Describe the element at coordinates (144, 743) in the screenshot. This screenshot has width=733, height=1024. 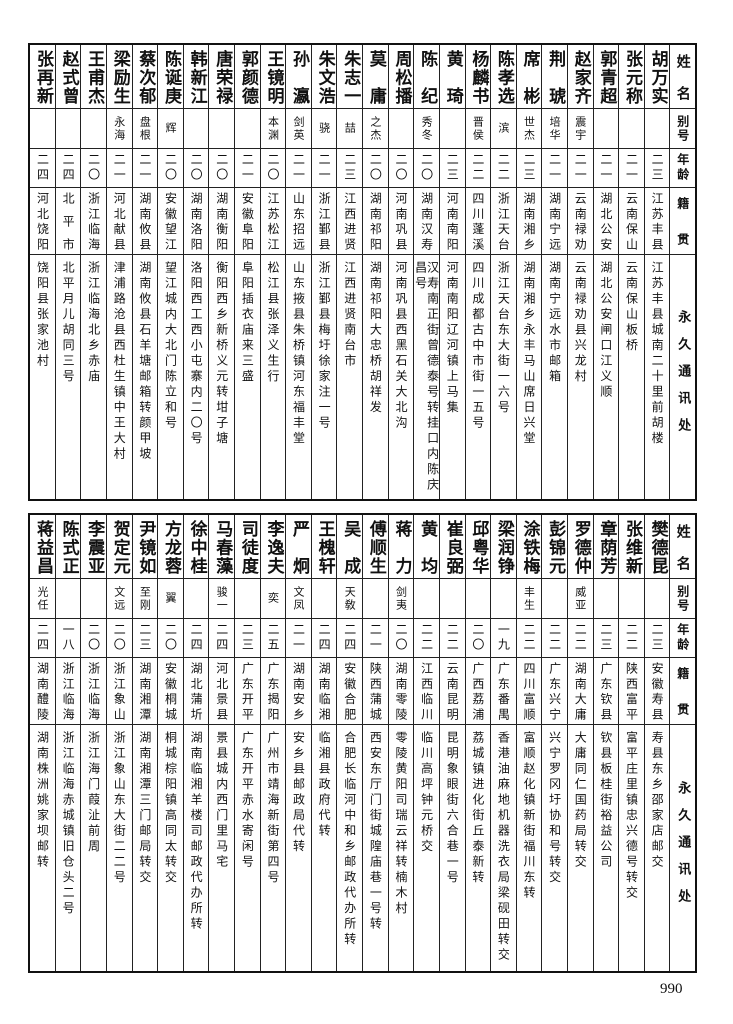
I see `person-record: 尹镜如 至刚 二三 湖南湘潭 湖南湘潭三门邮局转交` at that location.